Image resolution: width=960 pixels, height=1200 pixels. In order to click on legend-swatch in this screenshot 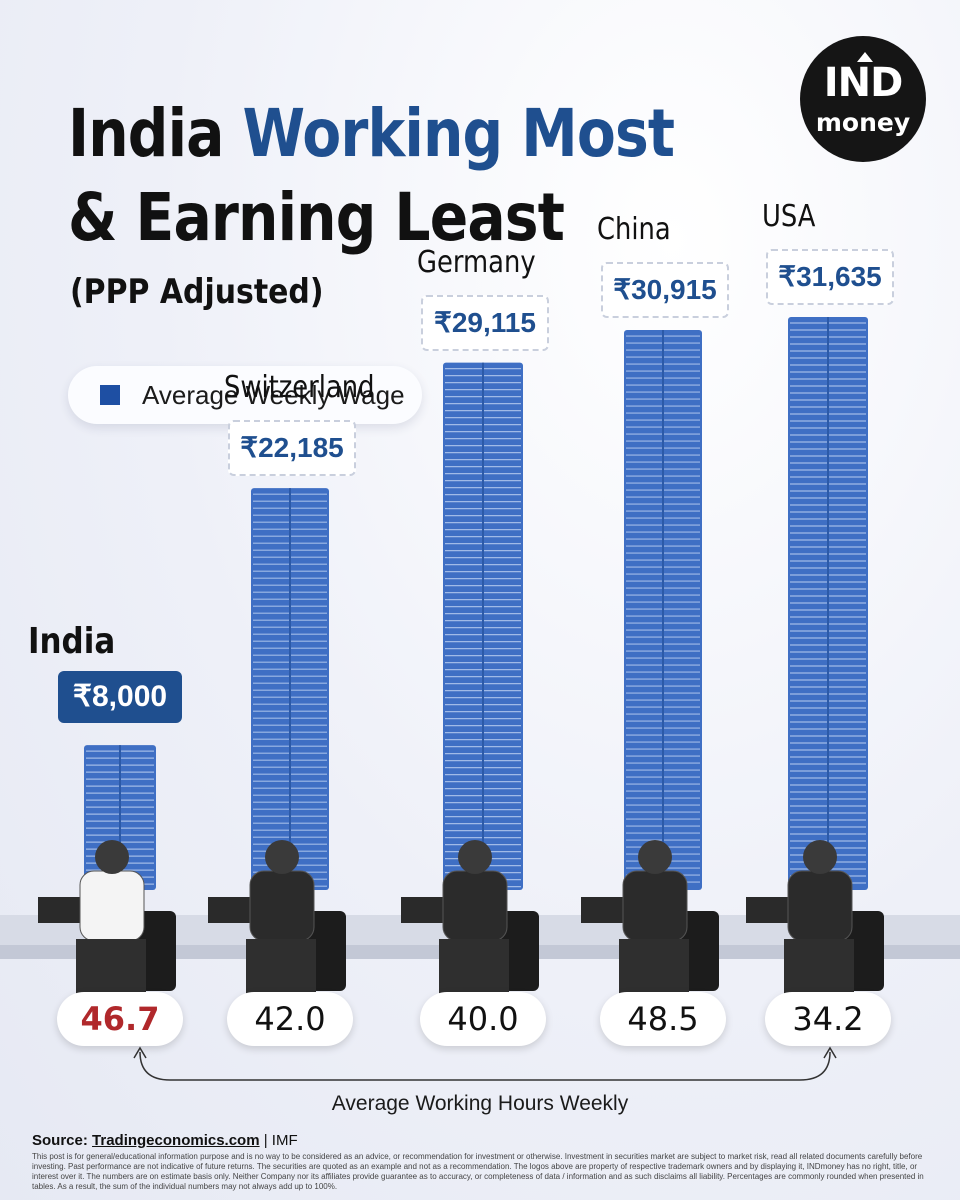, I will do `click(110, 395)`.